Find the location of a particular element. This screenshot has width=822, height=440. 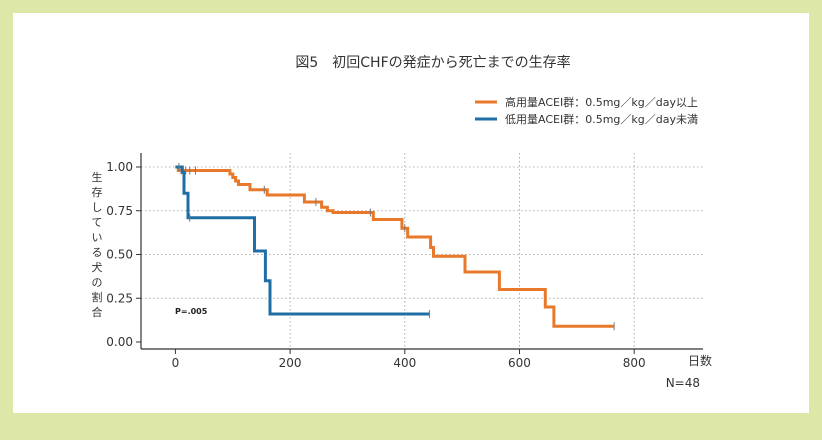

y-axis-title-char: 合 is located at coordinates (97, 312).